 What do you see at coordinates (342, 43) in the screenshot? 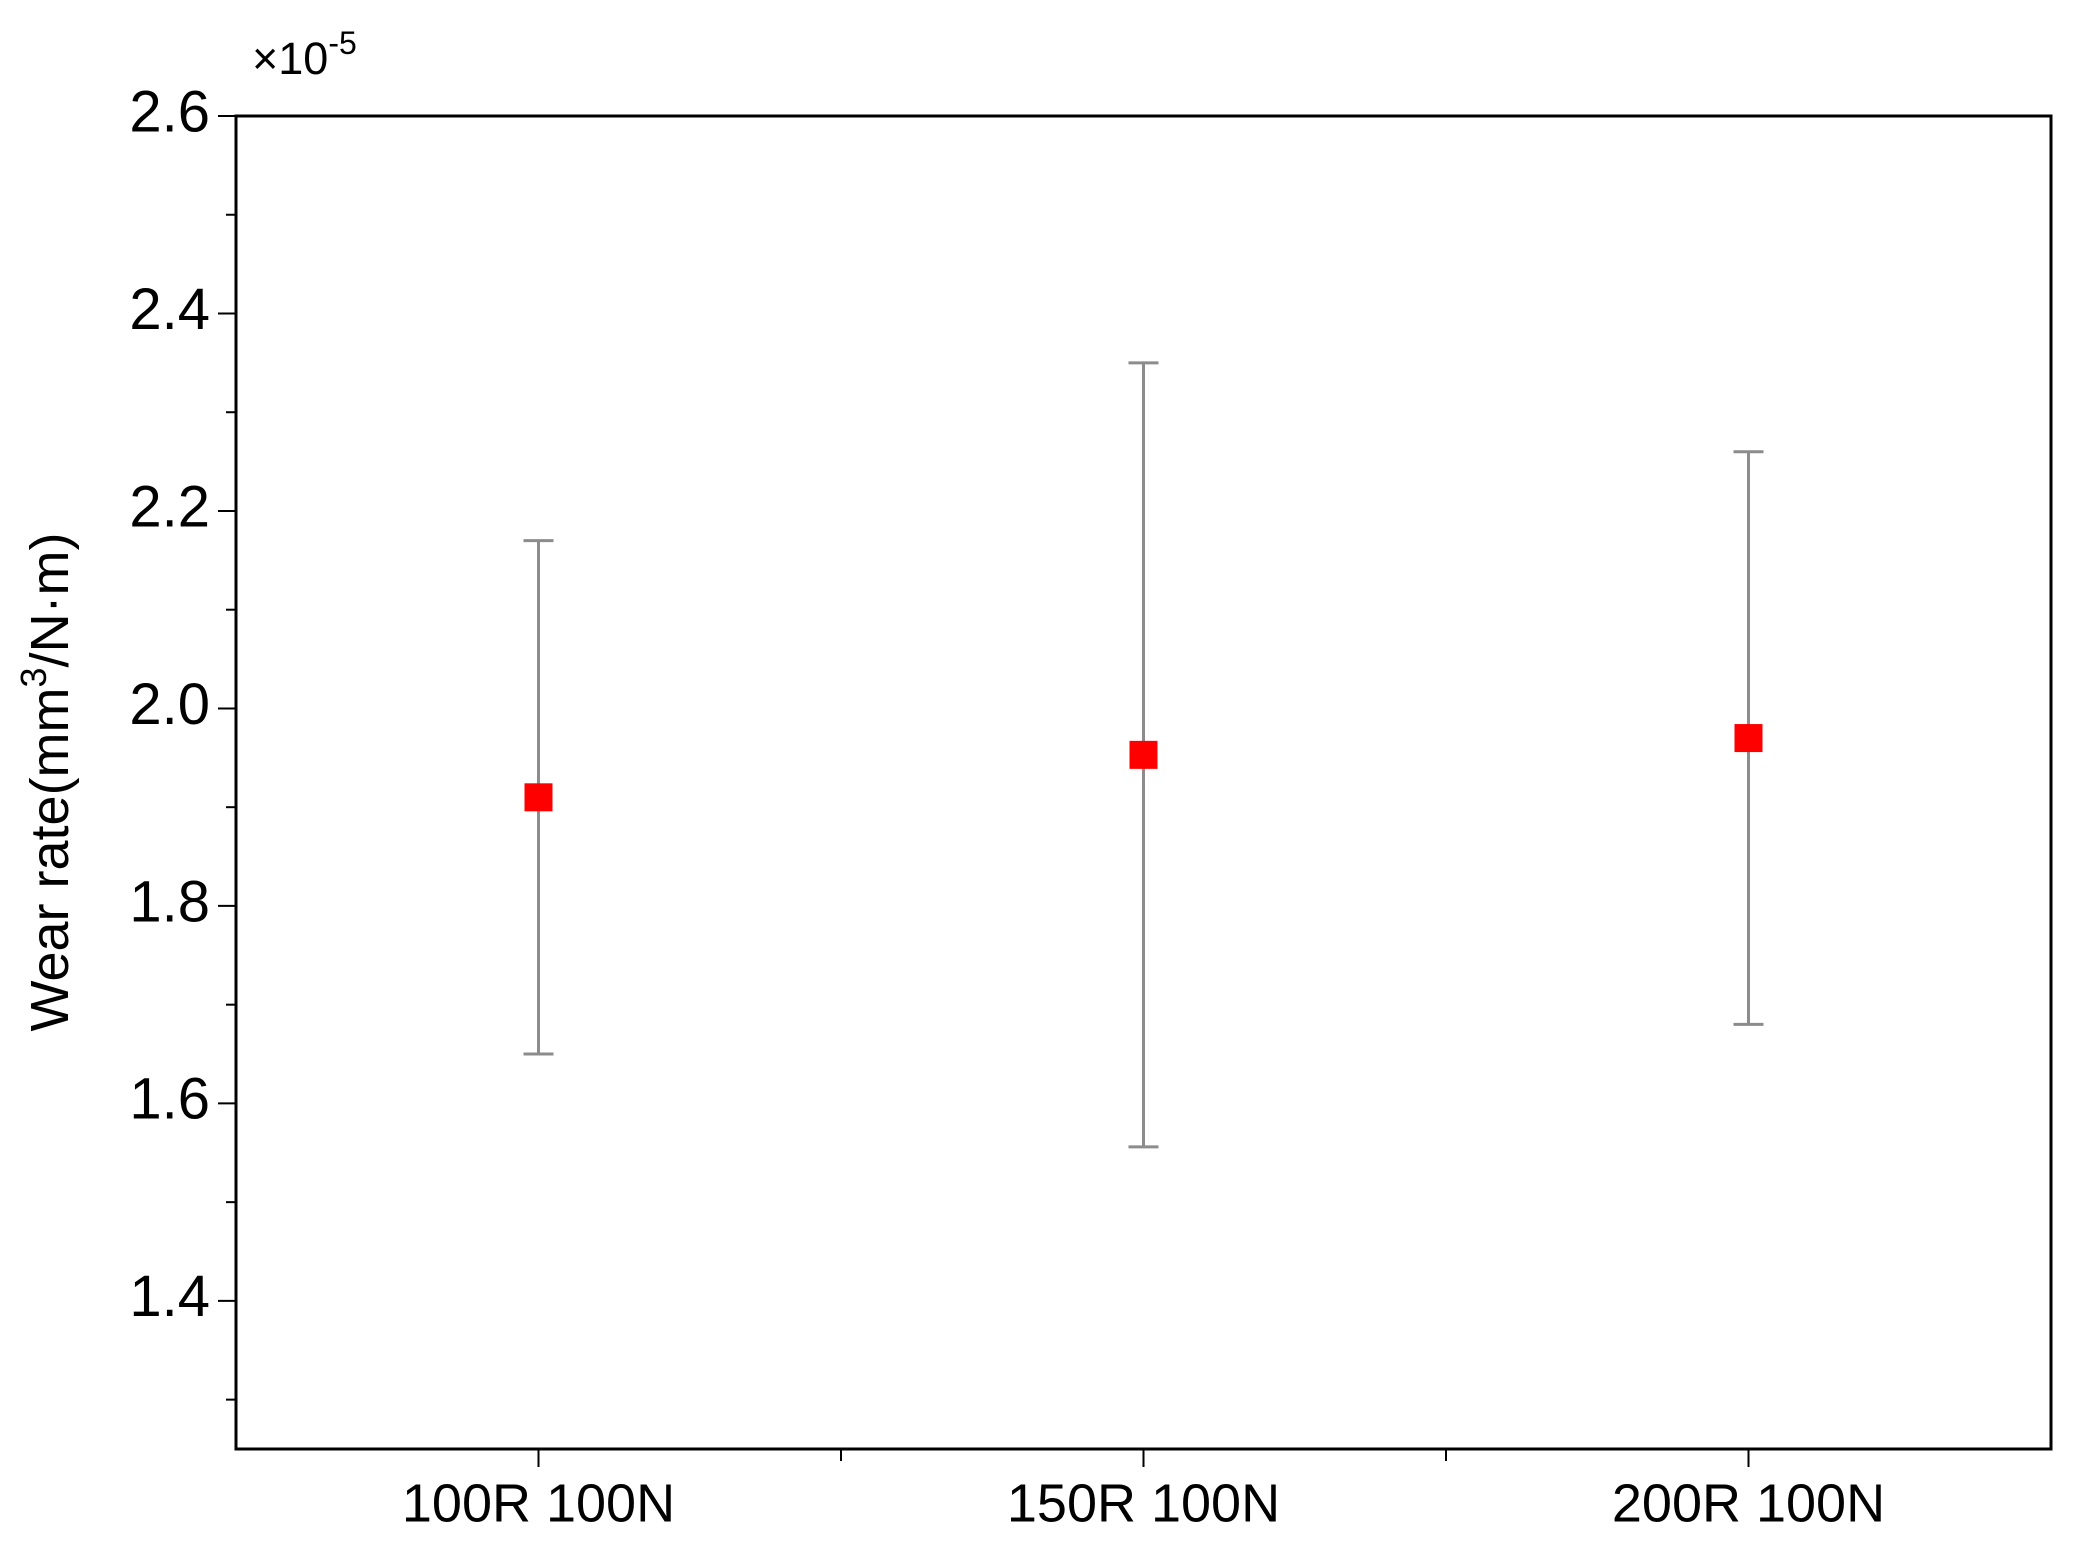
I see `y-scale-exponent: -5` at bounding box center [342, 43].